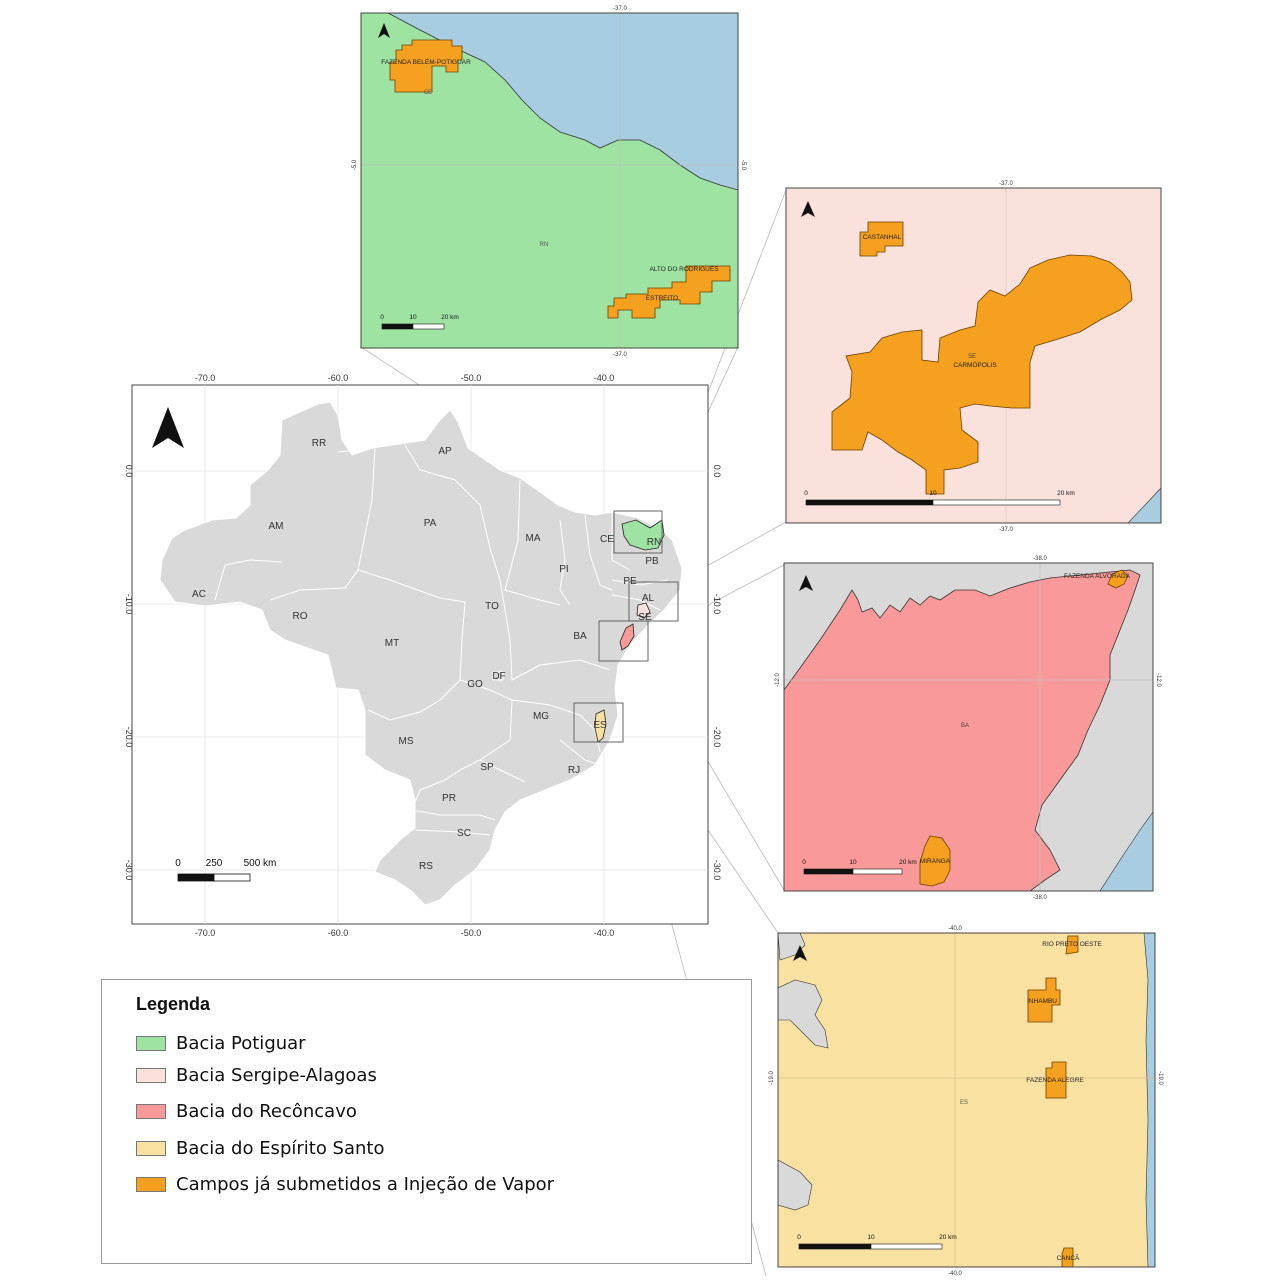  I want to click on main-left-tick: -30.0, so click(129, 870).